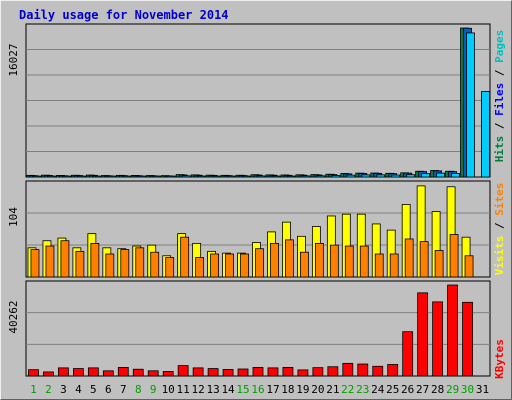 The image size is (512, 400). Describe the element at coordinates (183, 389) in the screenshot. I see `x-tick-label: 11` at that location.